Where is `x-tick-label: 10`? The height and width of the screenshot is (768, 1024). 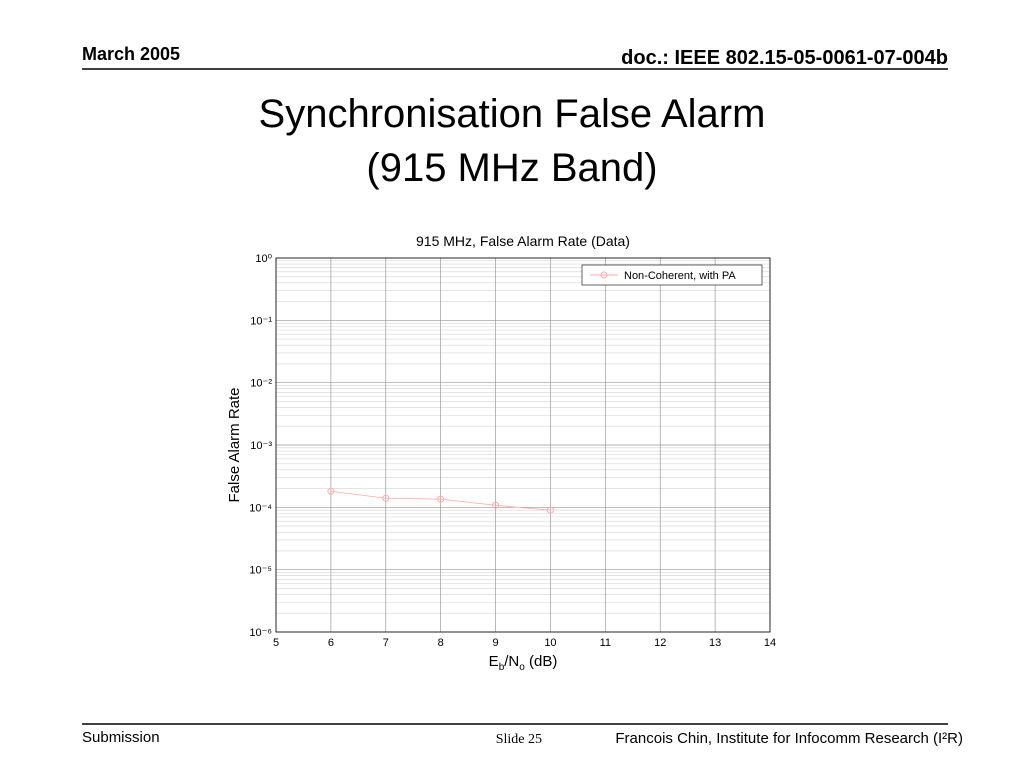
x-tick-label: 10 is located at coordinates (550, 643).